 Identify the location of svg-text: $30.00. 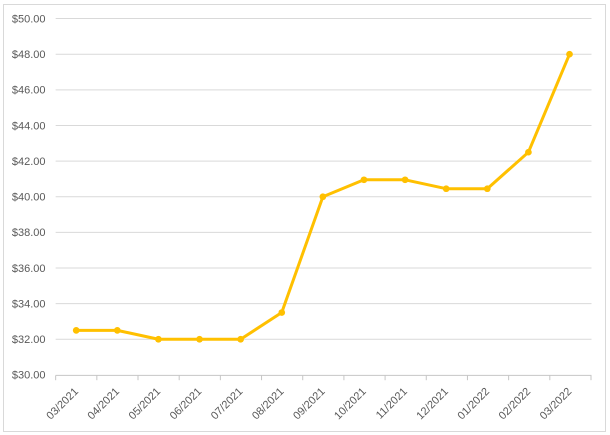
(29, 376).